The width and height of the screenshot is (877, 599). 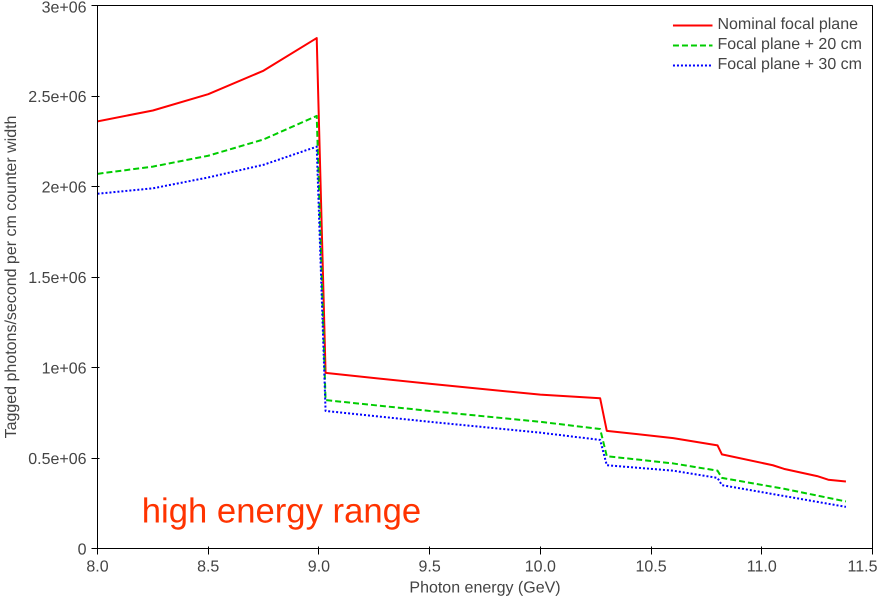 I want to click on y-tick-label: 2.5e+06, so click(x=57, y=97).